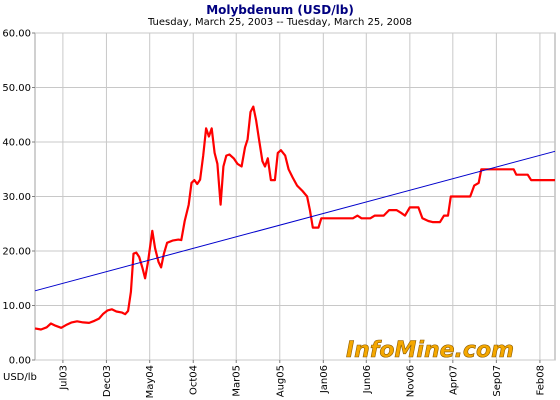 The width and height of the screenshot is (560, 400). What do you see at coordinates (63, 378) in the screenshot?
I see `x-tick-label: Jul03` at bounding box center [63, 378].